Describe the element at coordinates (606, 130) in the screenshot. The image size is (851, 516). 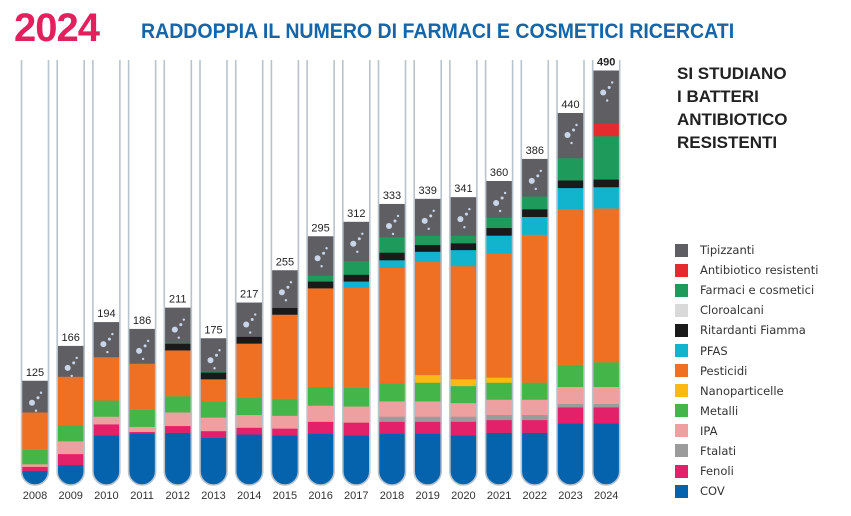
I see `segment-antibiotico-resistenti` at that location.